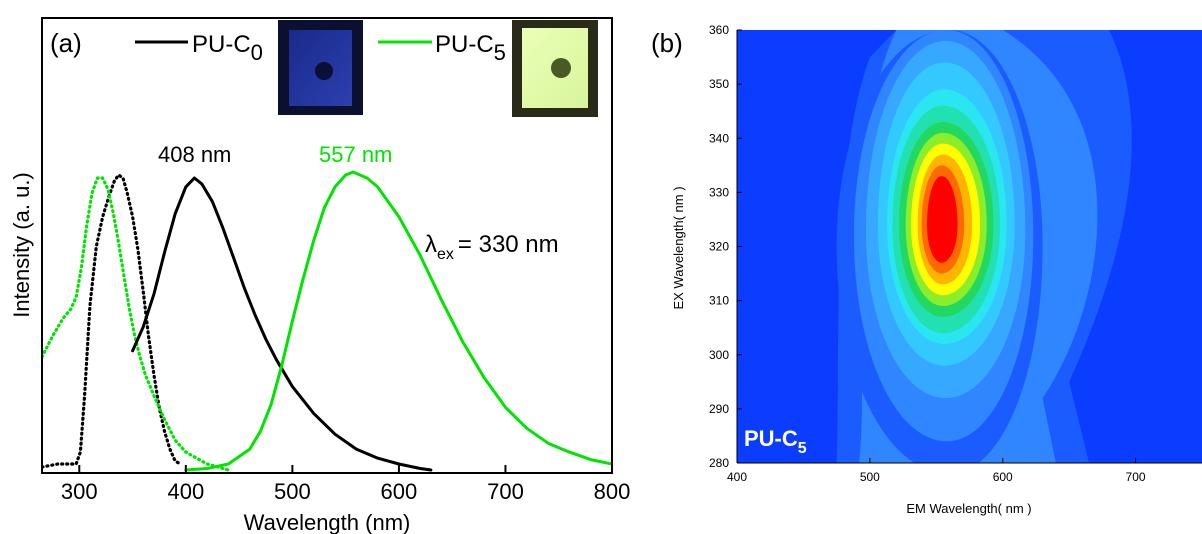 This screenshot has width=1202, height=534. I want to click on legend-label-green: PU-C5, so click(470, 48).